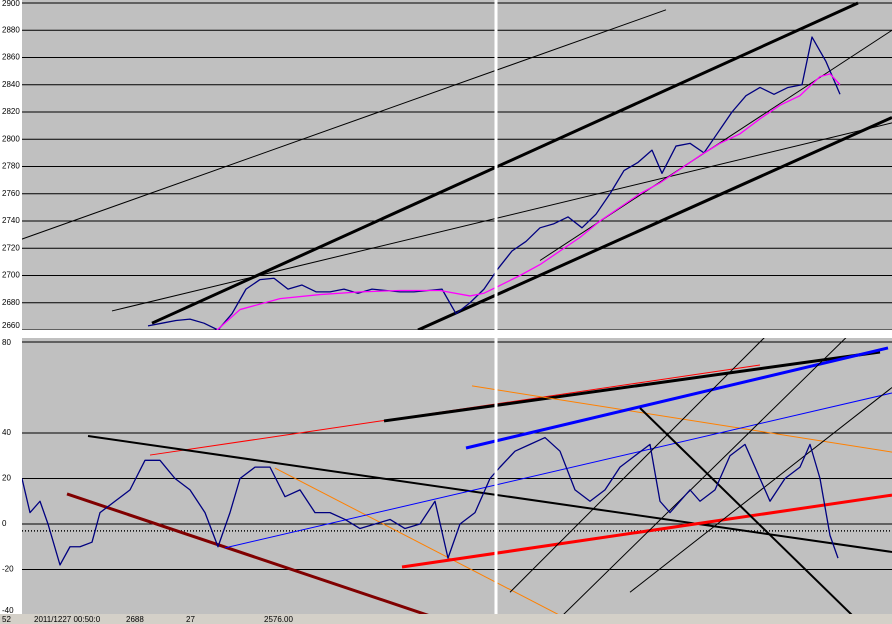 Image resolution: width=892 pixels, height=624 pixels. I want to click on status-text: 27, so click(190, 619).